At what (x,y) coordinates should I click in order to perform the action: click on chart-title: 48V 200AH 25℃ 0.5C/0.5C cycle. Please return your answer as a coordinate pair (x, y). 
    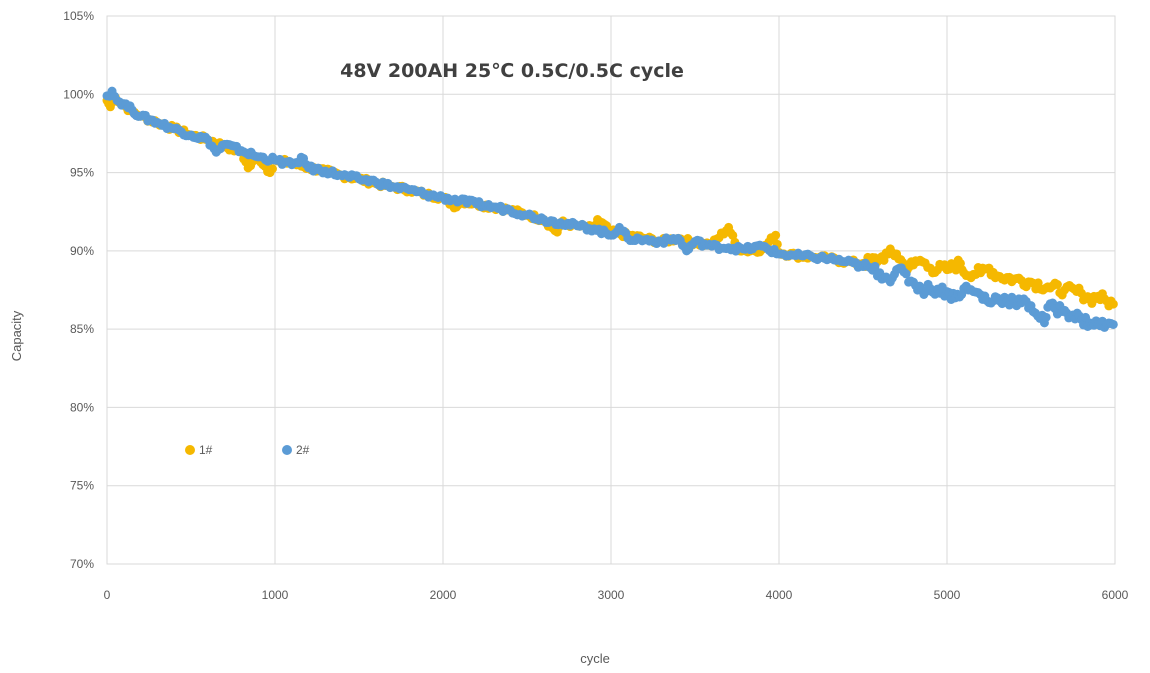
    Looking at the image, I should click on (512, 71).